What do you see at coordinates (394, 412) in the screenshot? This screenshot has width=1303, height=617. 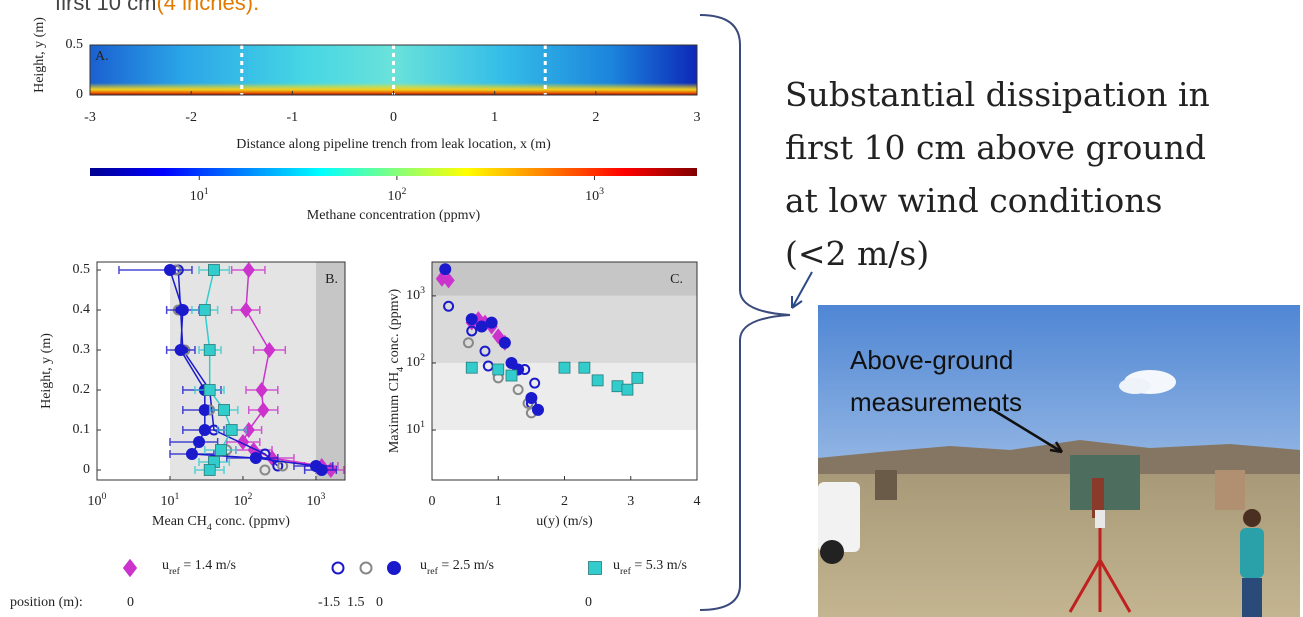 I see `text-part: Maximum CH` at bounding box center [394, 412].